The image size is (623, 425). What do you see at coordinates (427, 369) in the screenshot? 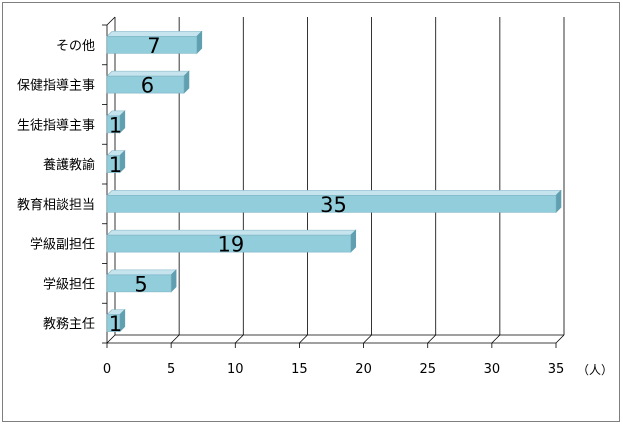
I see `x-tick-label: 25` at bounding box center [427, 369].